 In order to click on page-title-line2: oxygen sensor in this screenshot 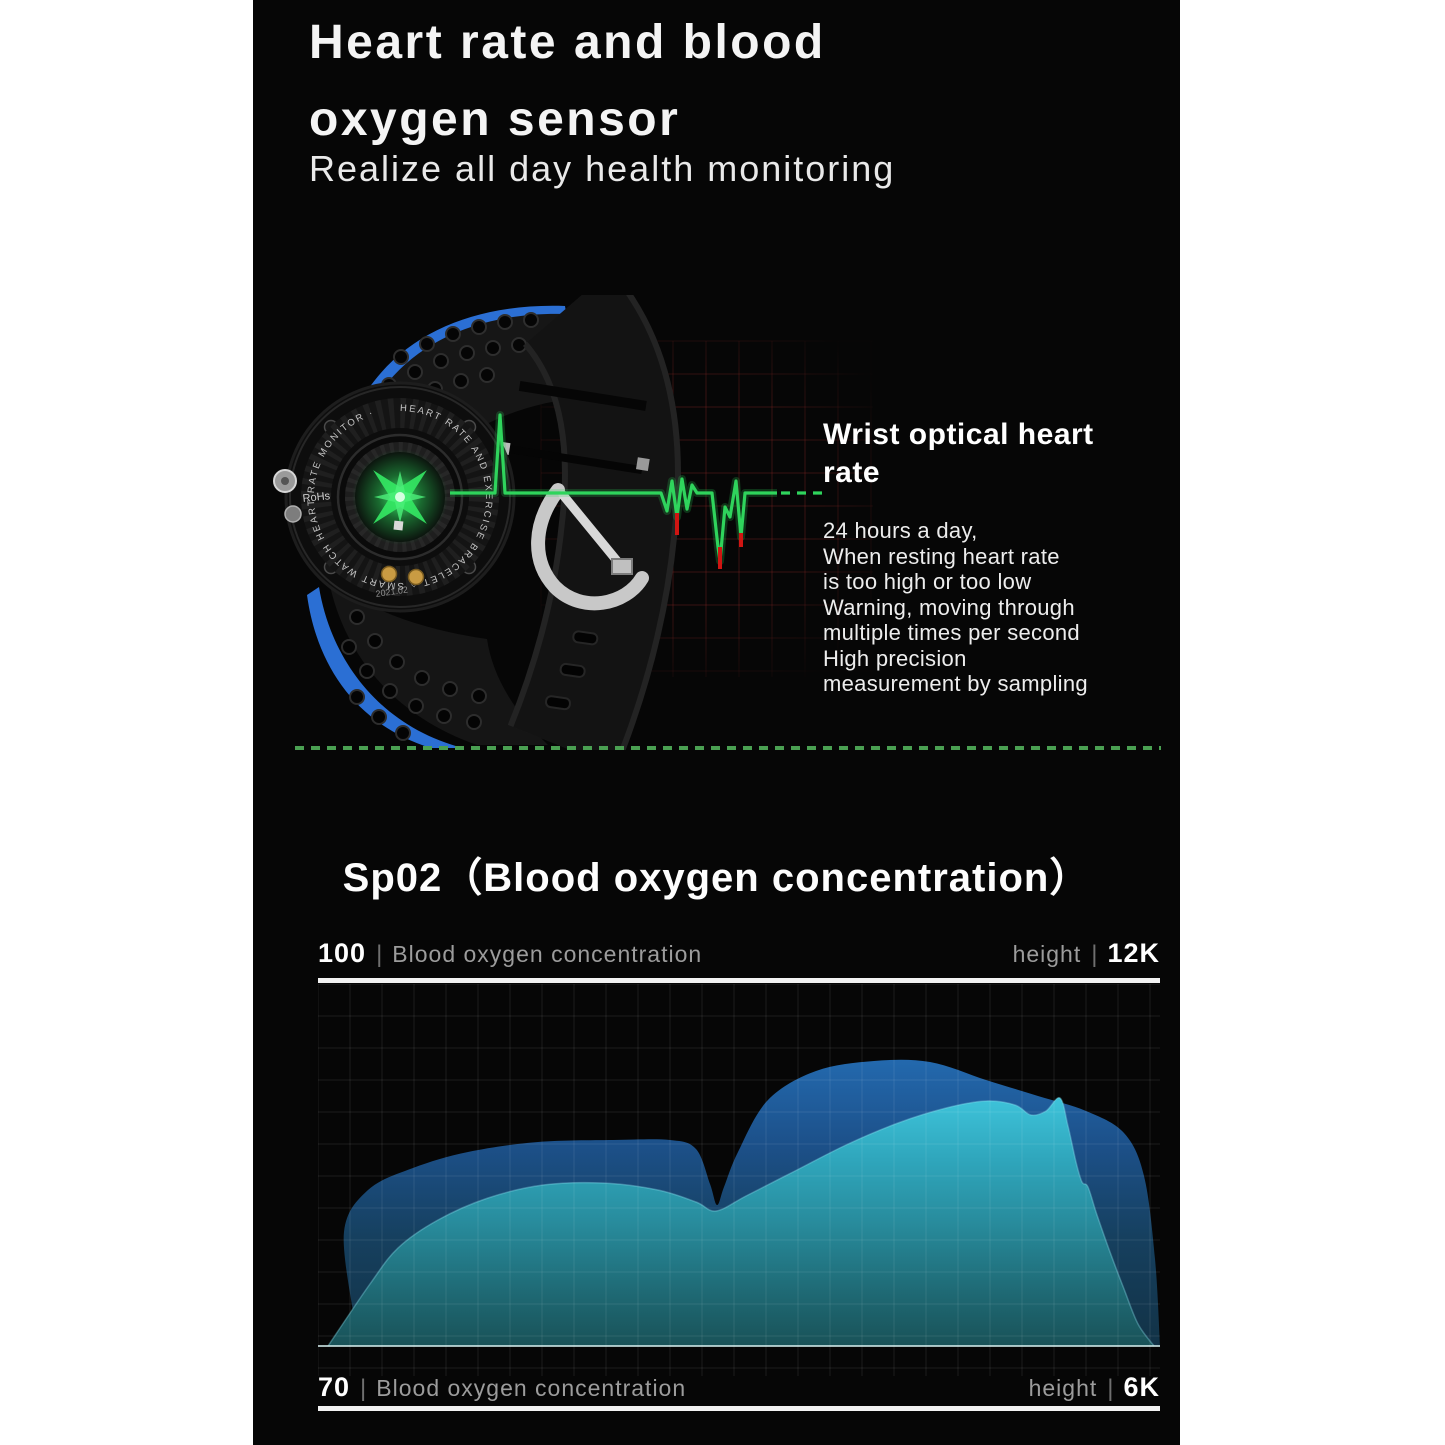, I will do `click(495, 119)`.